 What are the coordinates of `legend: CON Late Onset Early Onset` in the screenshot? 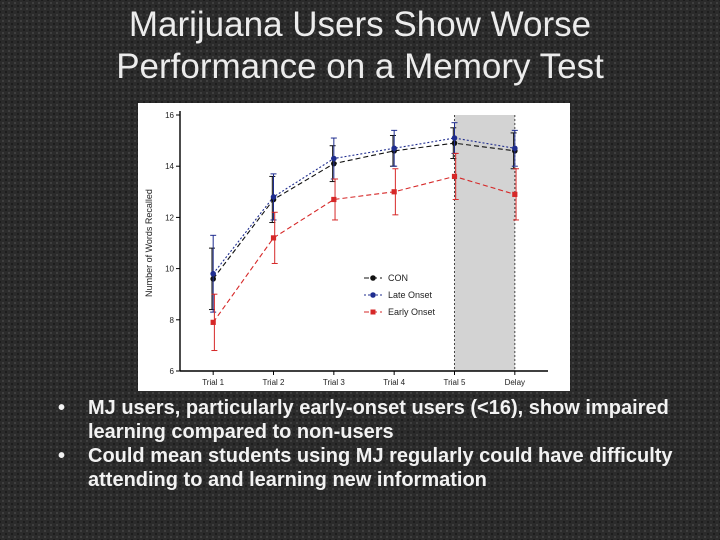 It's located at (400, 295).